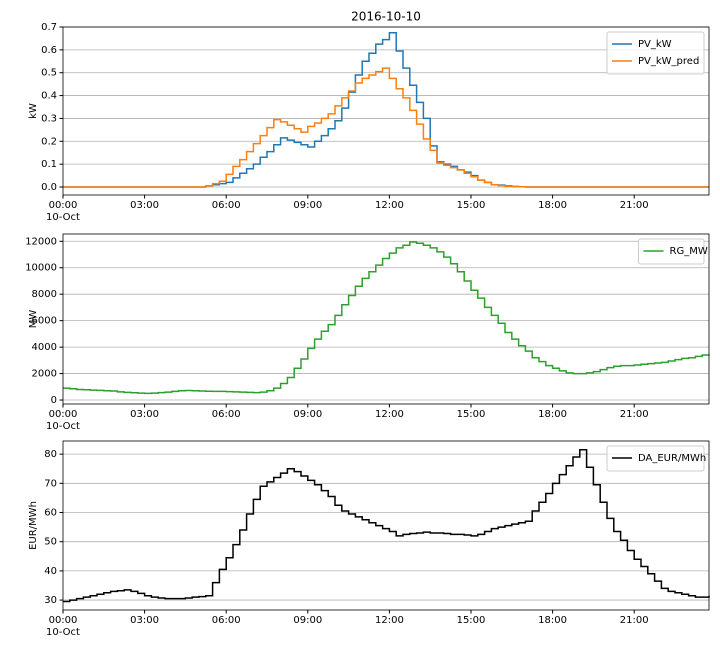  What do you see at coordinates (49, 118) in the screenshot?
I see `y-tick-label: 0.3` at bounding box center [49, 118].